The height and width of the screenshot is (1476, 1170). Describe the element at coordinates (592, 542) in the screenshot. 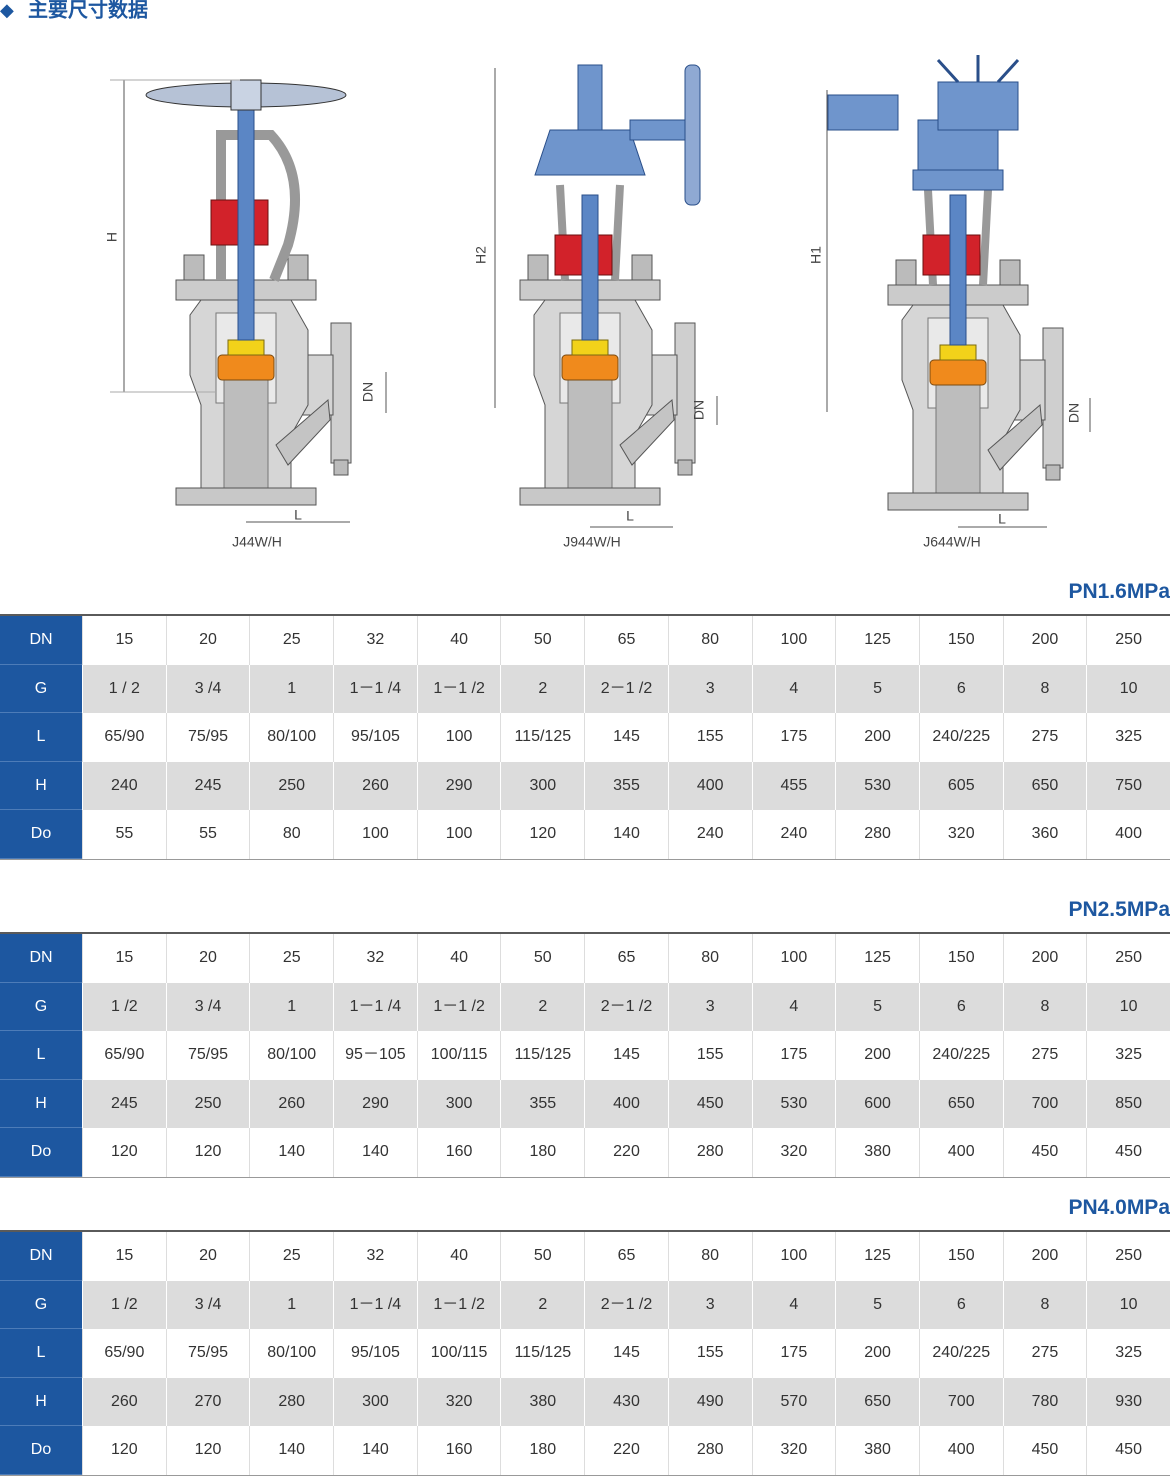

I see `model-label: J944W/H` at that location.